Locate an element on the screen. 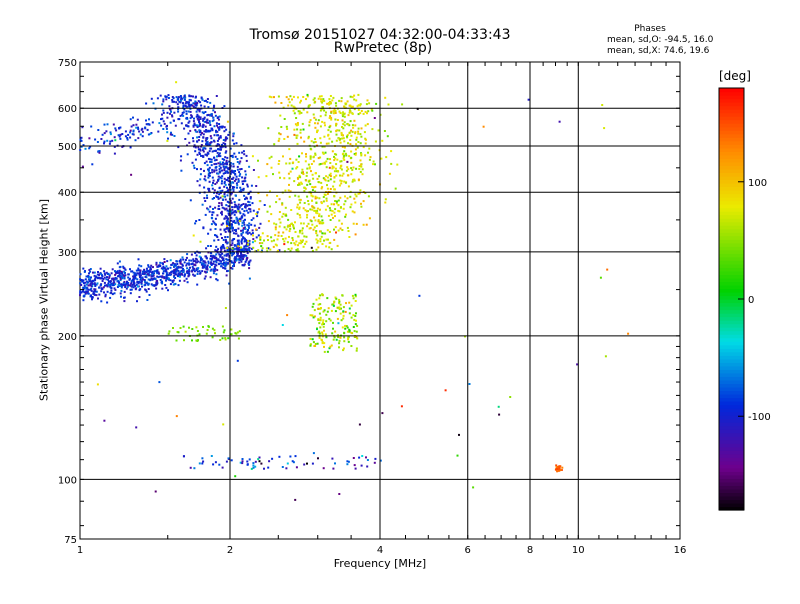 This screenshot has width=800, height=604. x-tick-label: 10 is located at coordinates (578, 550).